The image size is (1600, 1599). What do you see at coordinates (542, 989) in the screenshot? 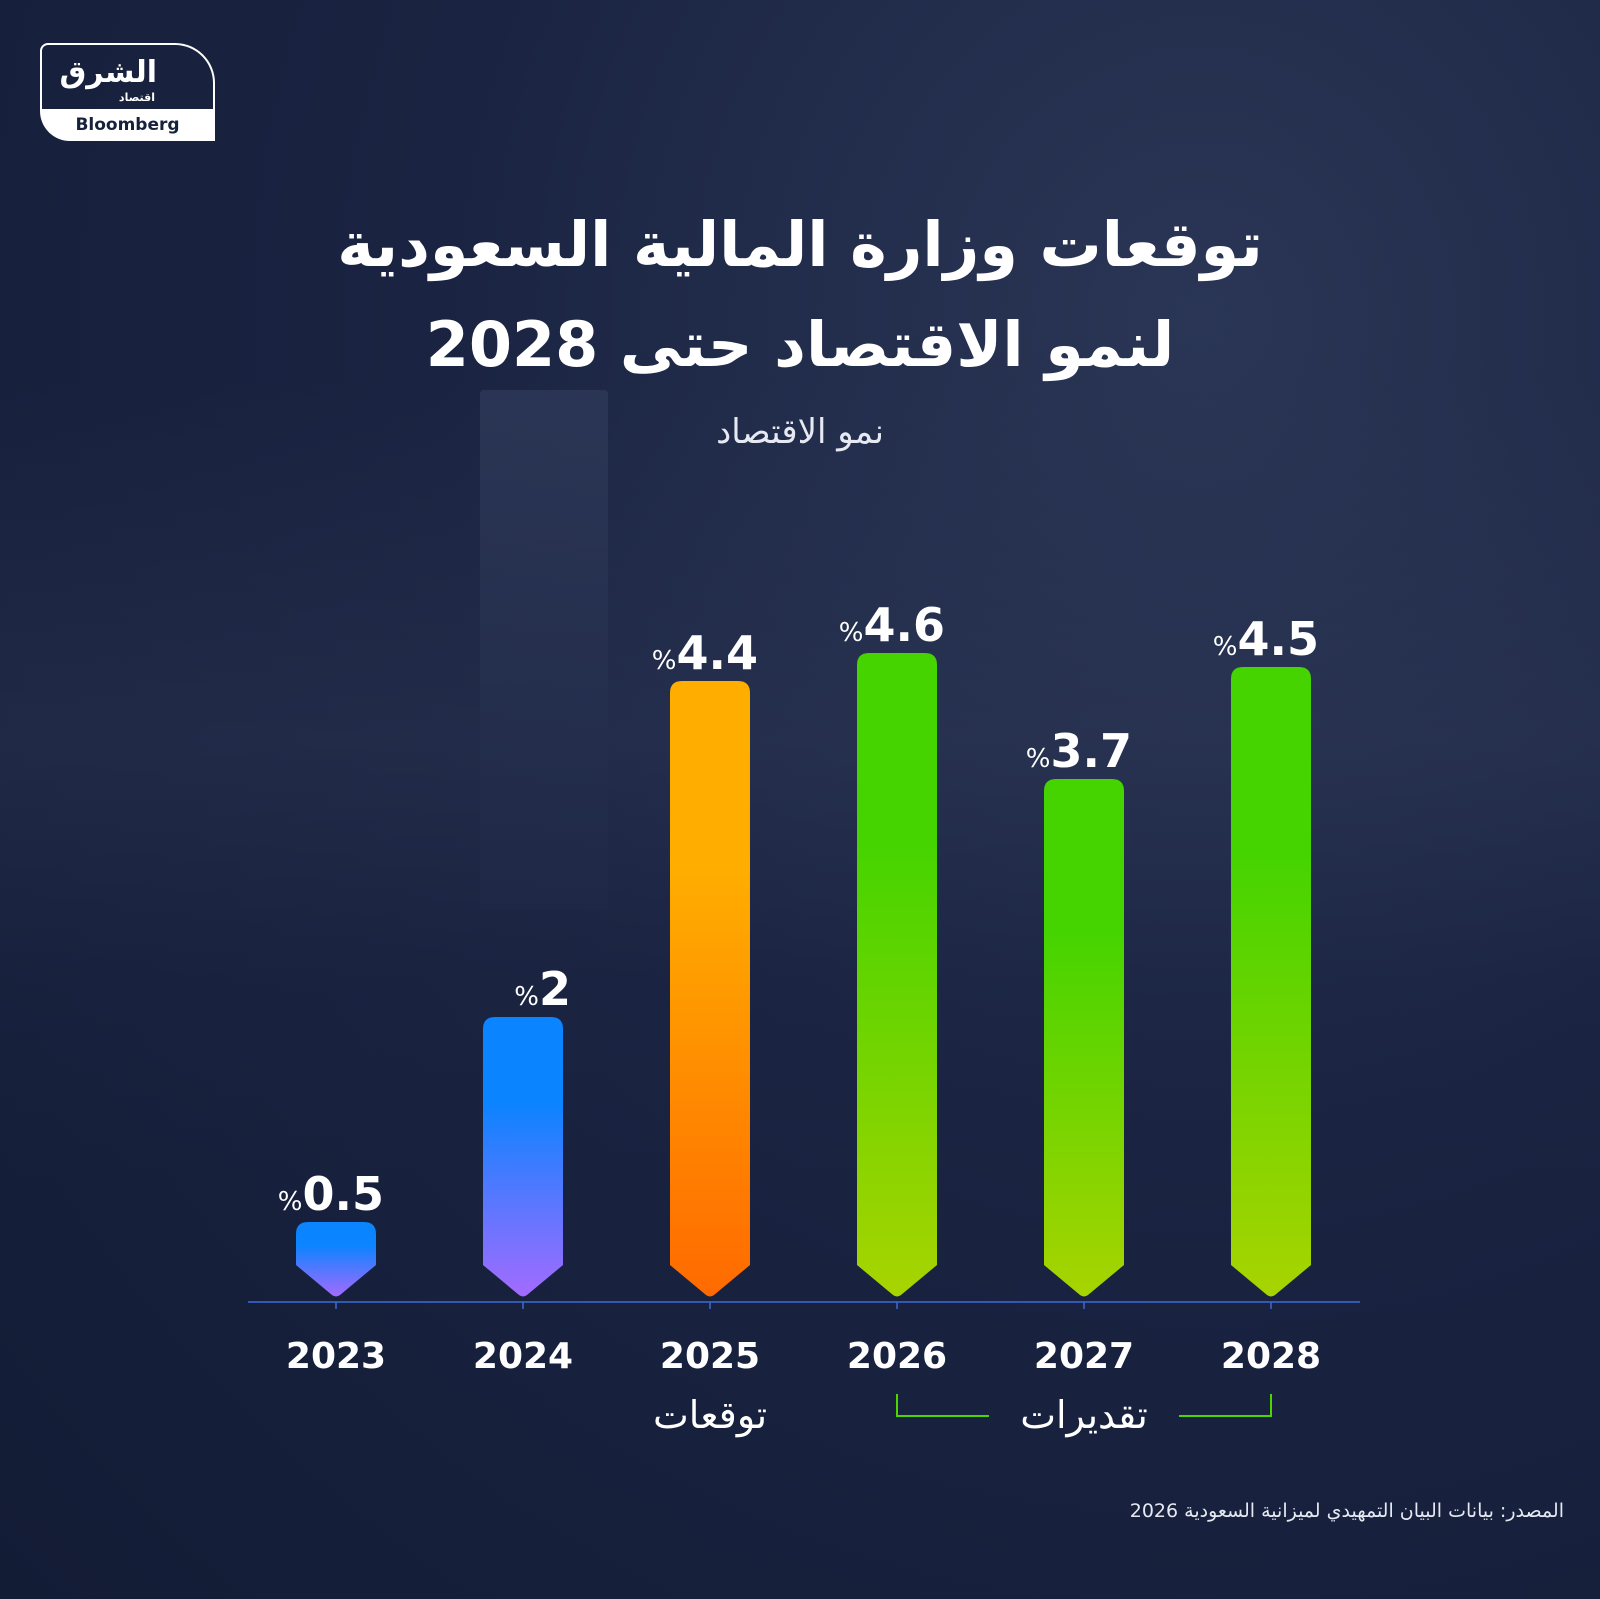
I see `data-label-2024: %2` at bounding box center [542, 989].